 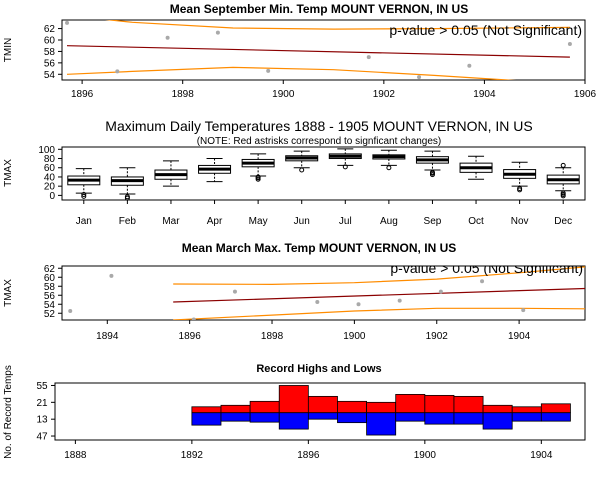 I want to click on panel3-annotation: p-value > 0.05 (Not Significant), so click(x=486, y=268).